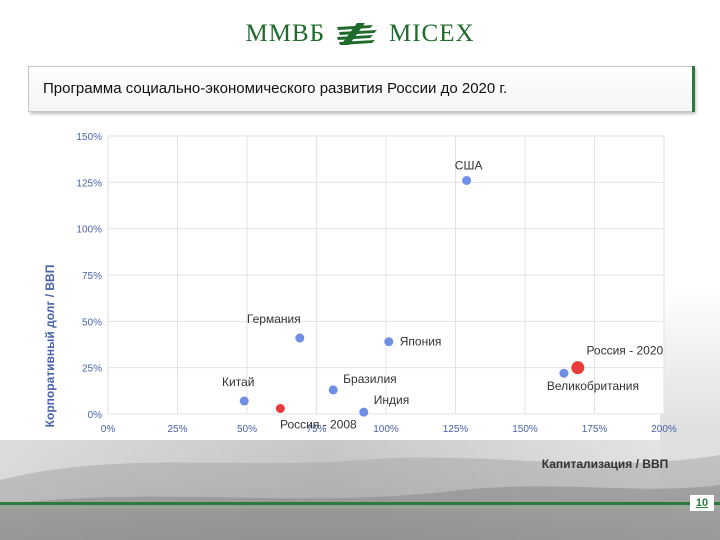  What do you see at coordinates (89, 183) in the screenshot?
I see `y-tick-label: 125%` at bounding box center [89, 183].